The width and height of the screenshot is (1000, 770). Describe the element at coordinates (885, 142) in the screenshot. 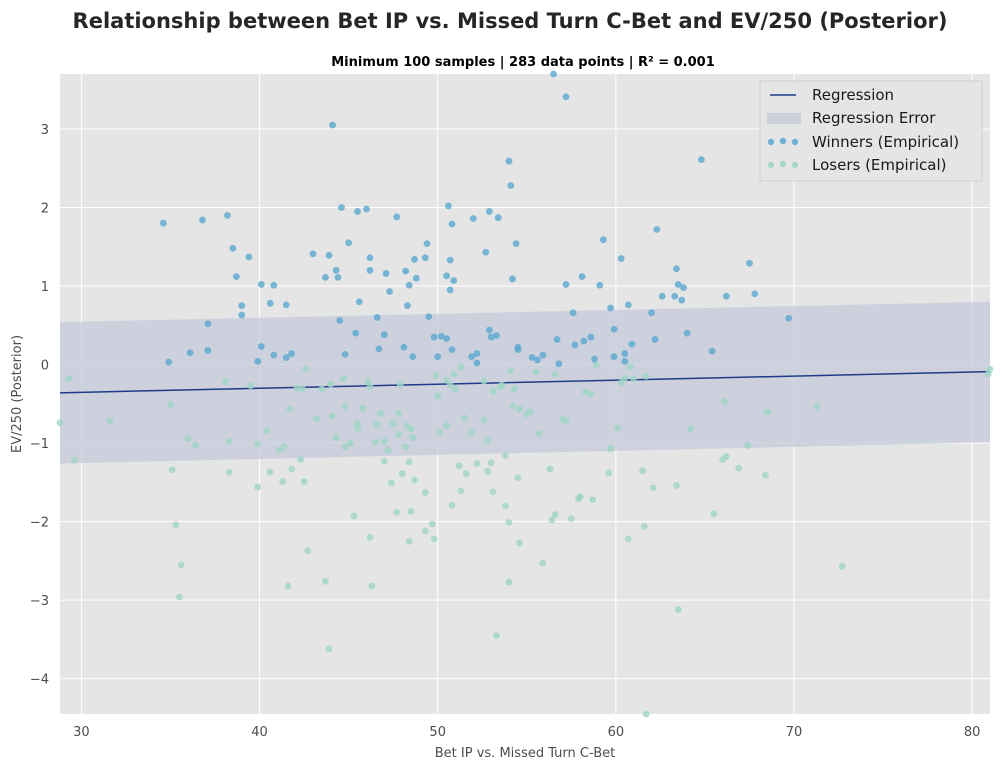

I see `legend-winners: Winners (Empirical)` at that location.